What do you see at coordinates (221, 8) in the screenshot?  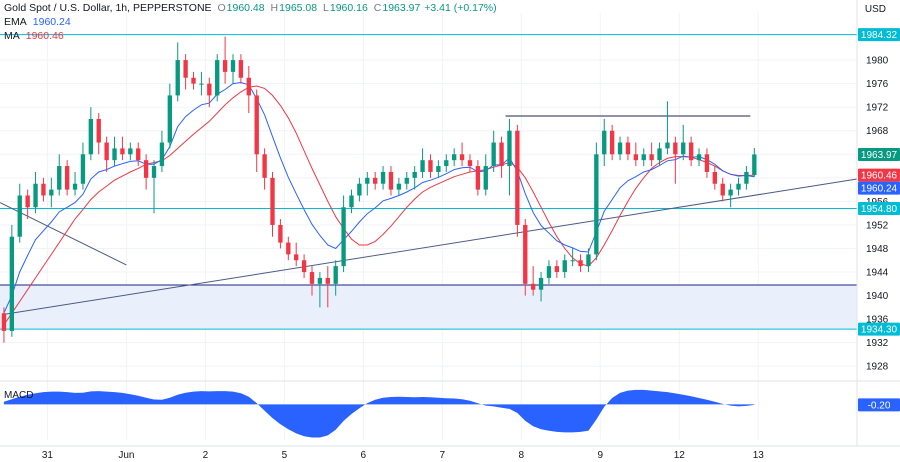 I see `open-label: O` at bounding box center [221, 8].